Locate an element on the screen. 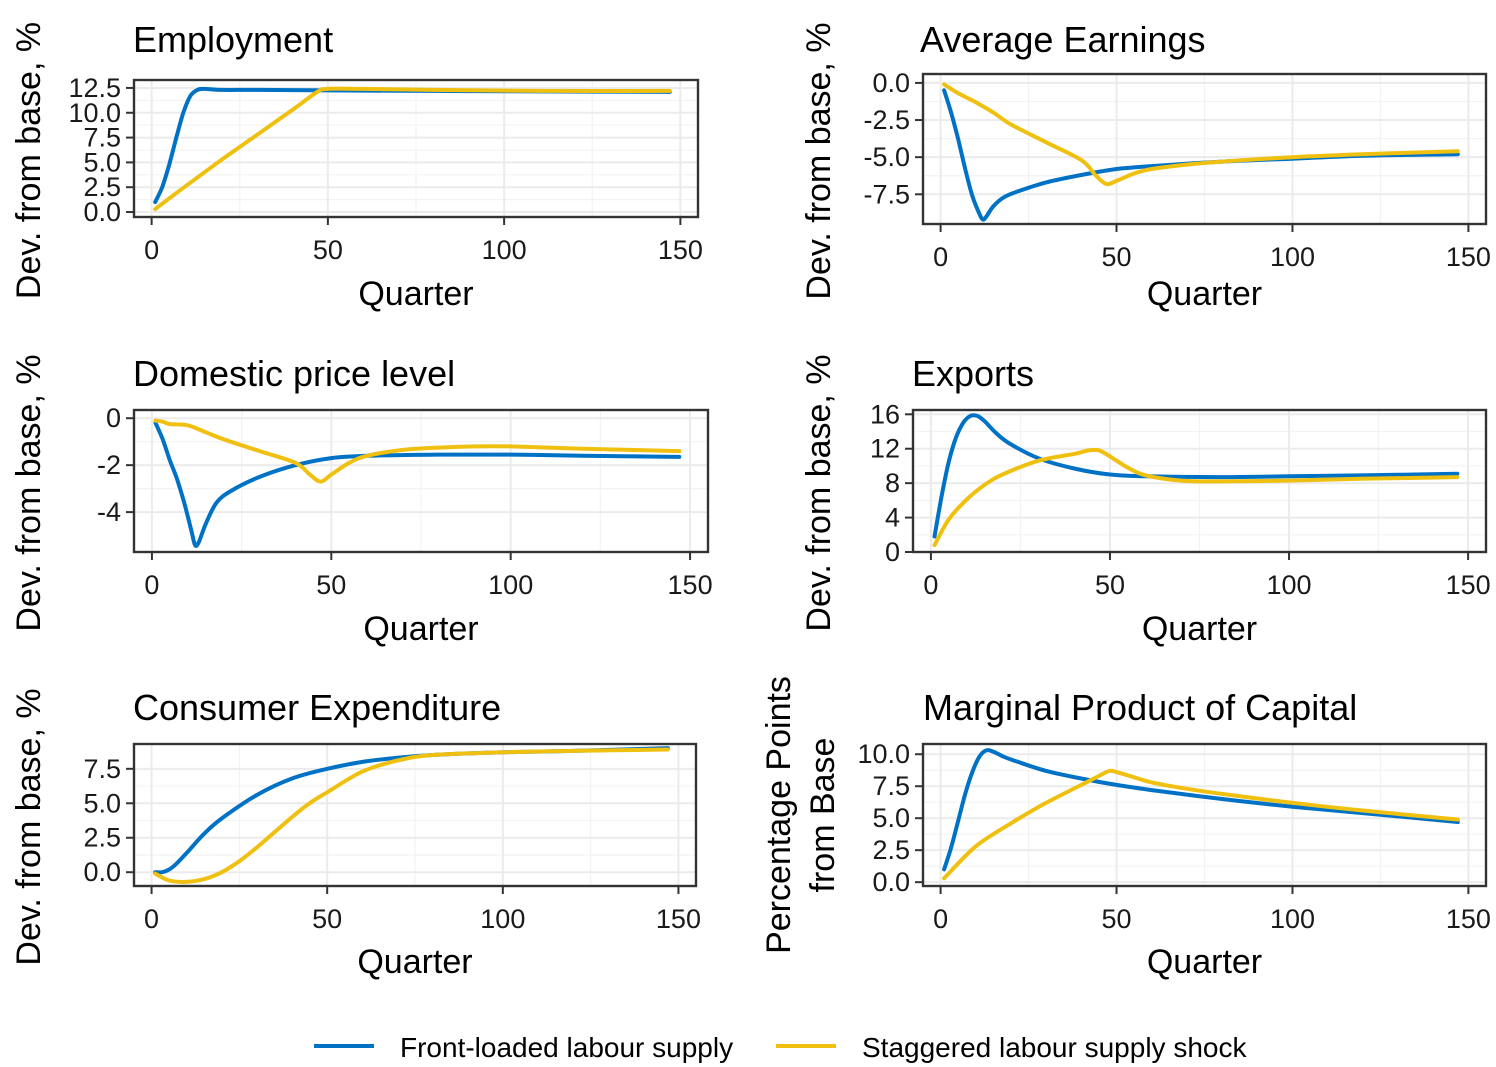 The height and width of the screenshot is (1067, 1496). panel-consumer-expenditure-minor-grid is located at coordinates (415, 815).